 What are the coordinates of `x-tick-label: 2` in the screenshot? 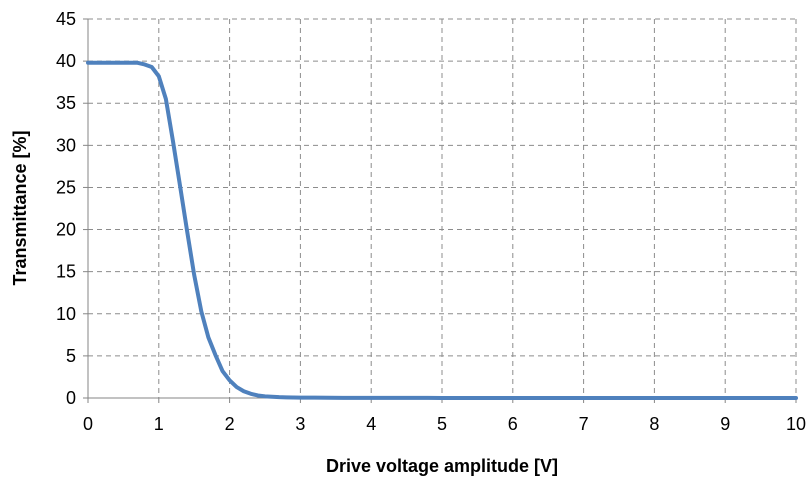 It's located at (230, 424).